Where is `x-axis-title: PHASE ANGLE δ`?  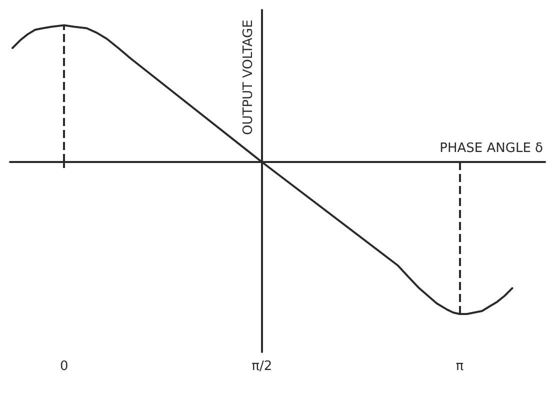 x-axis-title: PHASE ANGLE δ is located at coordinates (492, 148).